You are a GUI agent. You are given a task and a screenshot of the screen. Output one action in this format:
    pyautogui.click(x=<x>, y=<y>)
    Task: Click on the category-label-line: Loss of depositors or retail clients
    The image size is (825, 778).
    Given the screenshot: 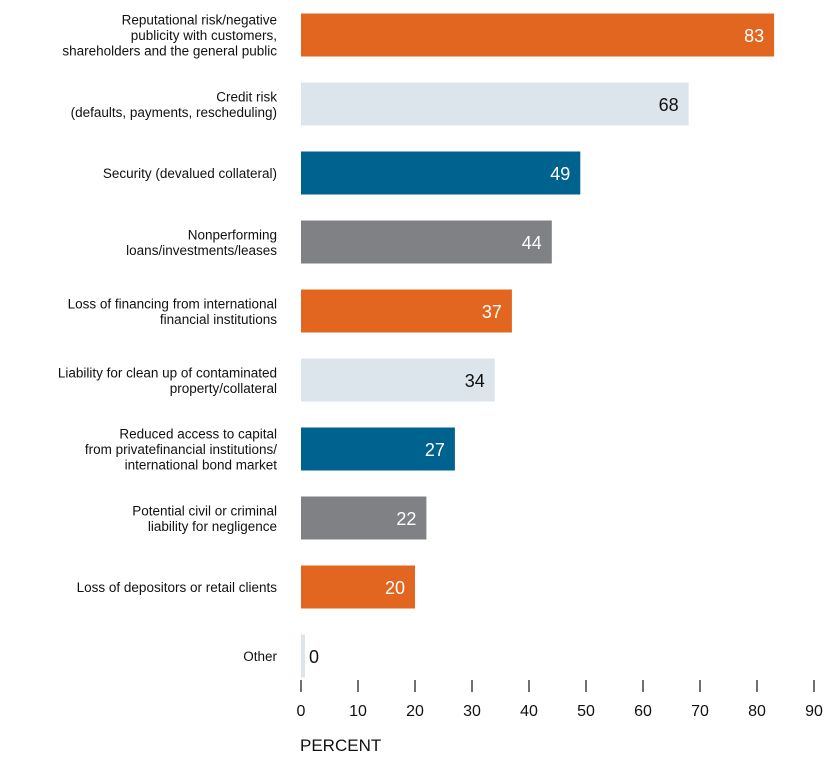 What is the action you would take?
    pyautogui.click(x=177, y=587)
    